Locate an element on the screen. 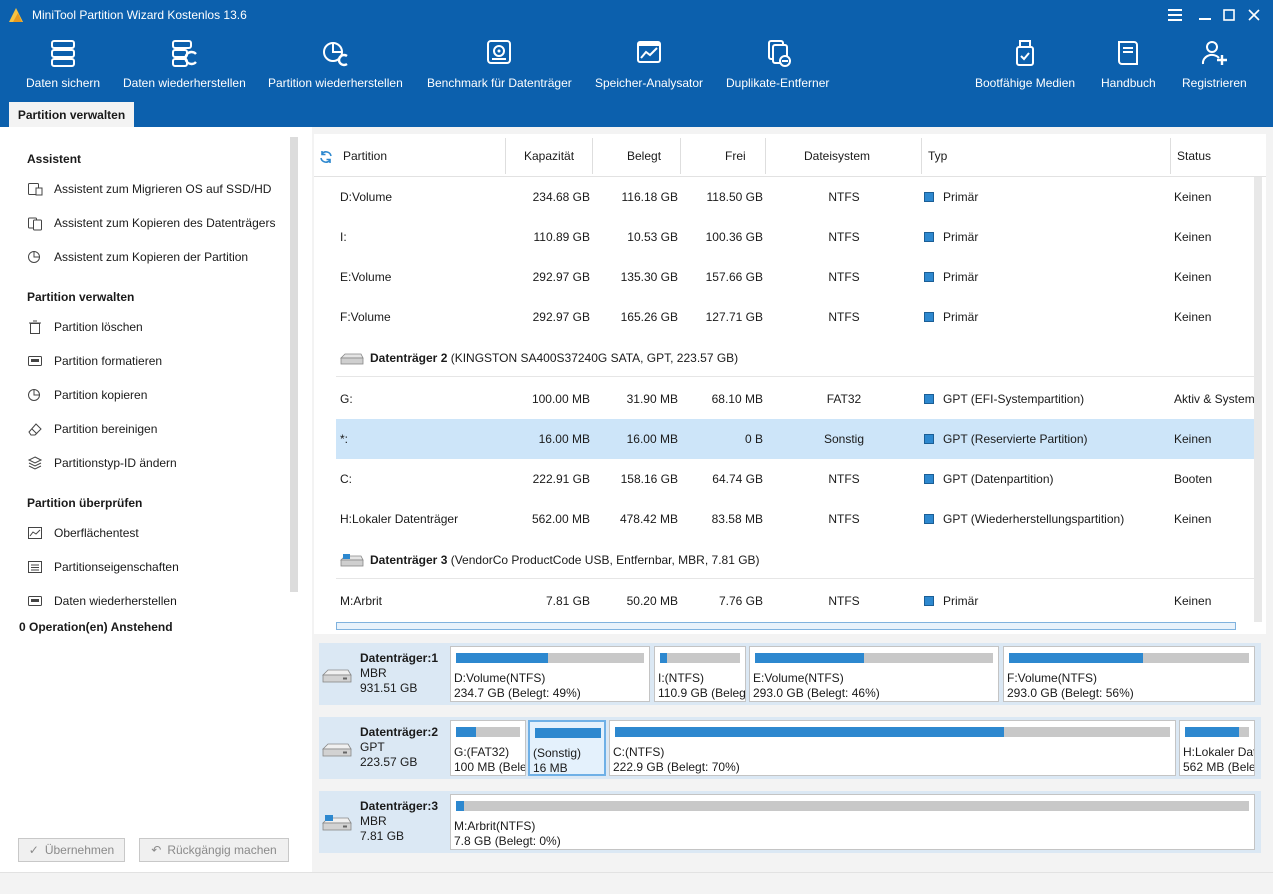 This screenshot has width=1273, height=894. cell-capacity: 16.00 MB is located at coordinates (564, 439).